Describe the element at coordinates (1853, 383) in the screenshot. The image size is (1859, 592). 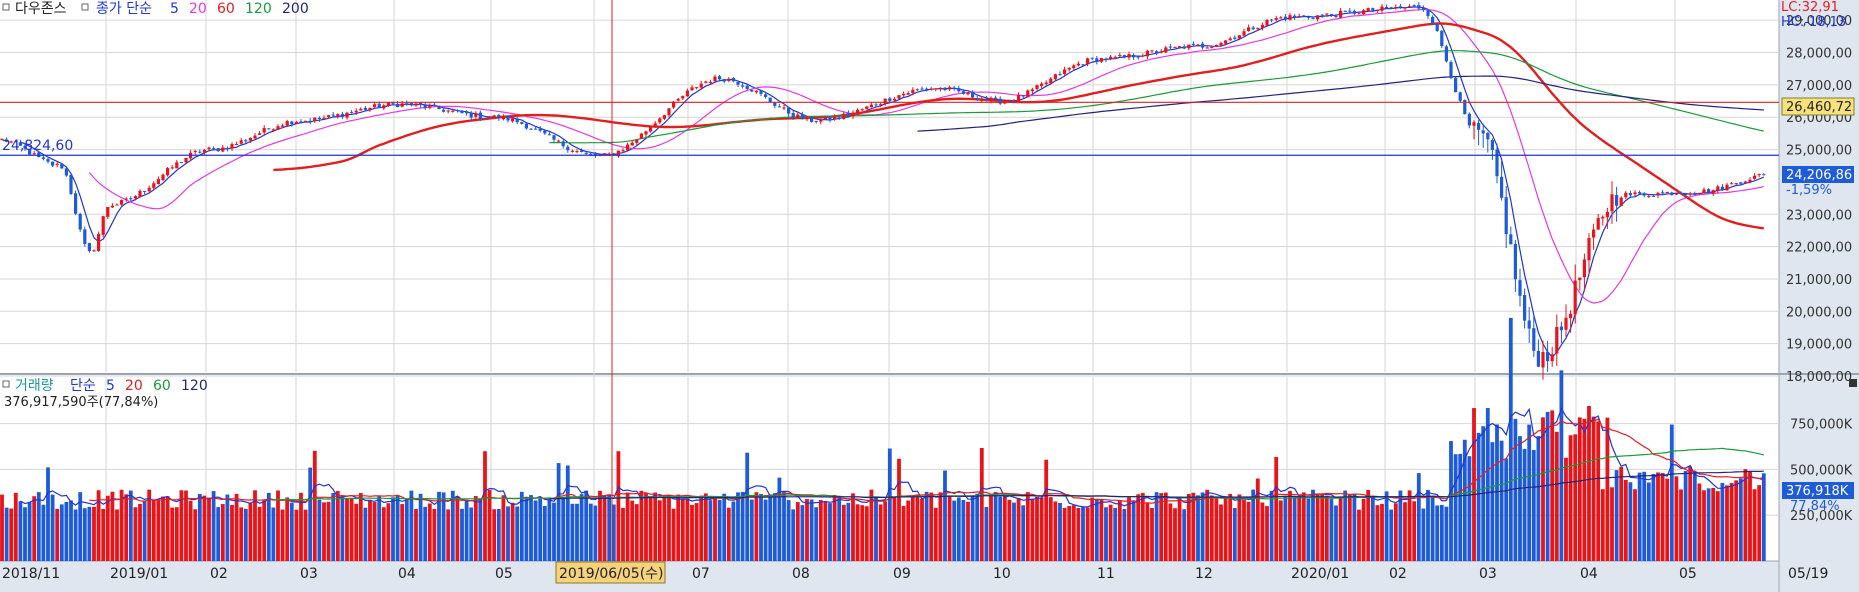
I see `volume-close-icon` at that location.